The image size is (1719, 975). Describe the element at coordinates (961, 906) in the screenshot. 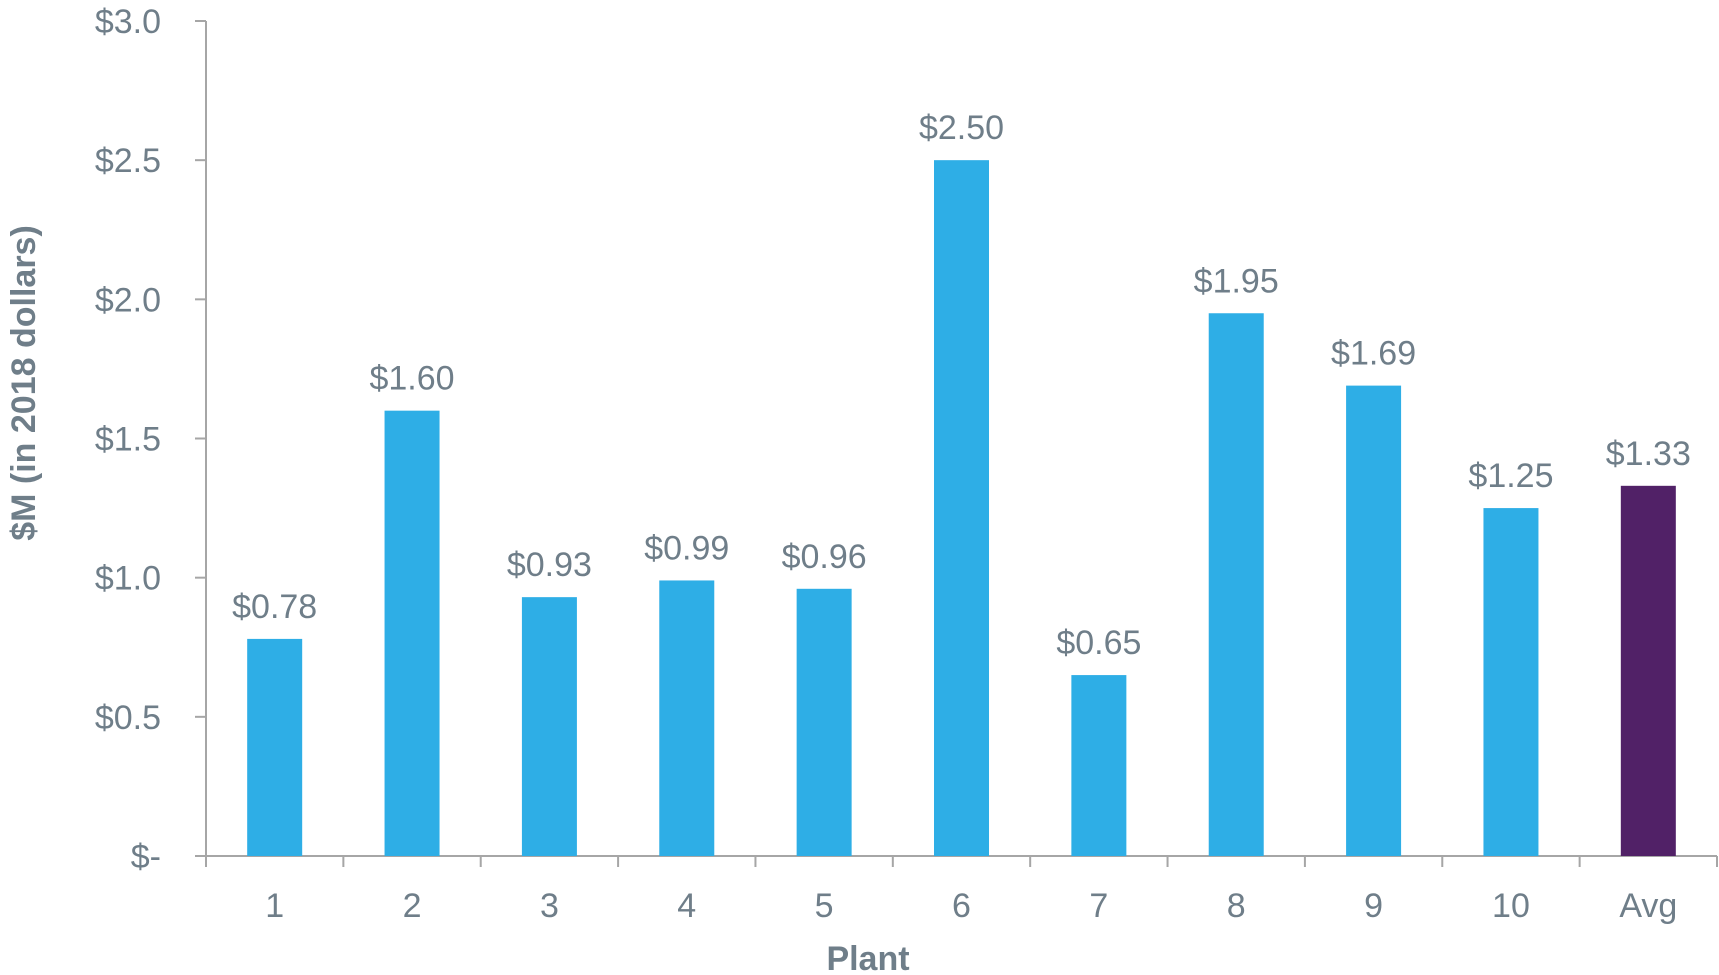

I see `x-tick-label: 6` at that location.